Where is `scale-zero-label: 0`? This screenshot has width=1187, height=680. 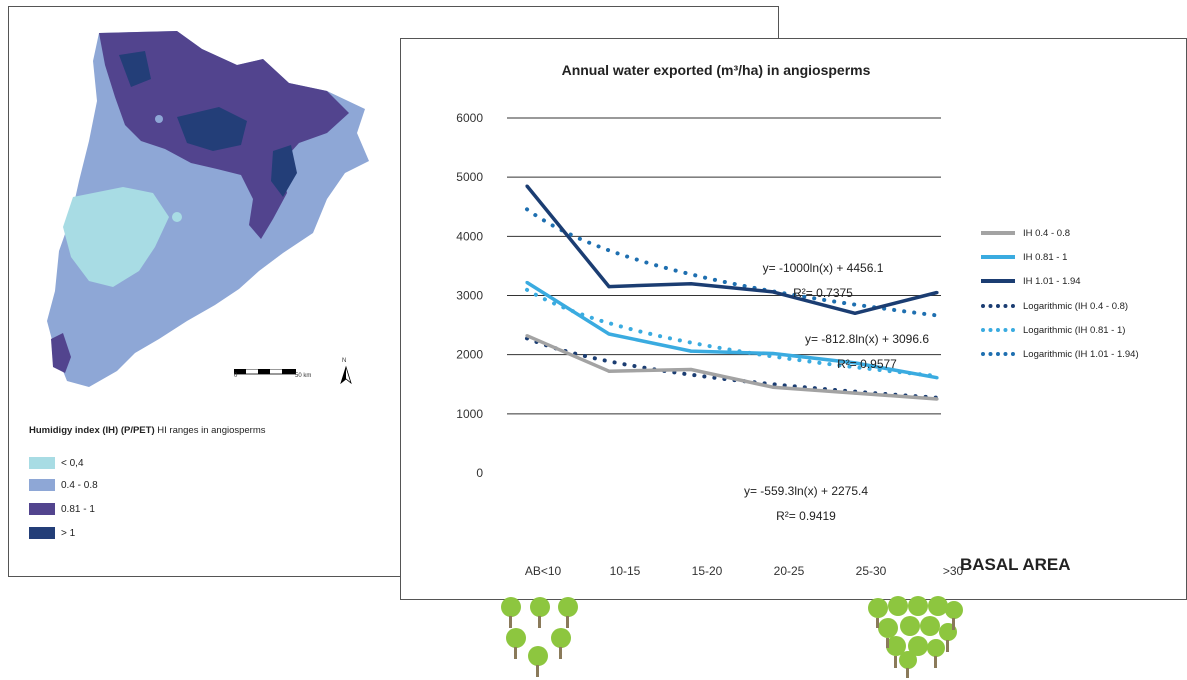 scale-zero-label: 0 is located at coordinates (236, 376).